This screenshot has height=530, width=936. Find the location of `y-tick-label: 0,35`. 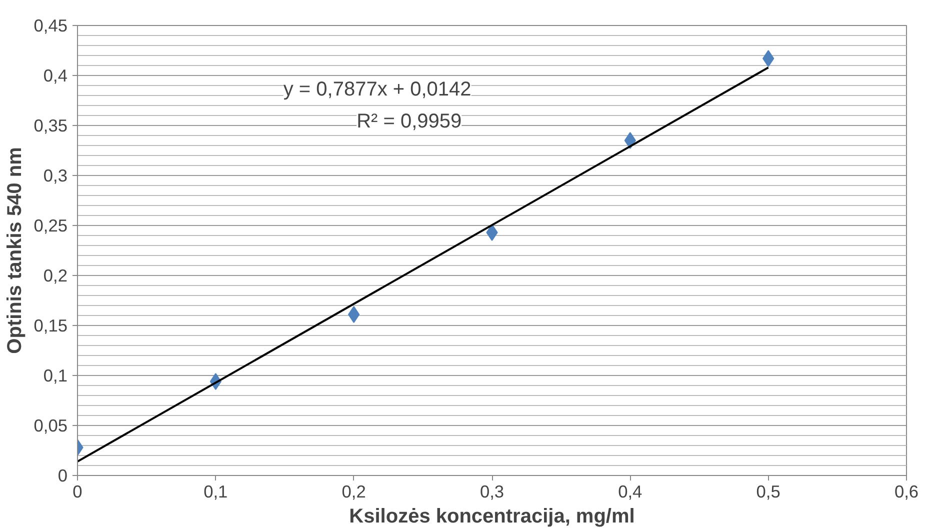

y-tick-label: 0,35 is located at coordinates (51, 126).